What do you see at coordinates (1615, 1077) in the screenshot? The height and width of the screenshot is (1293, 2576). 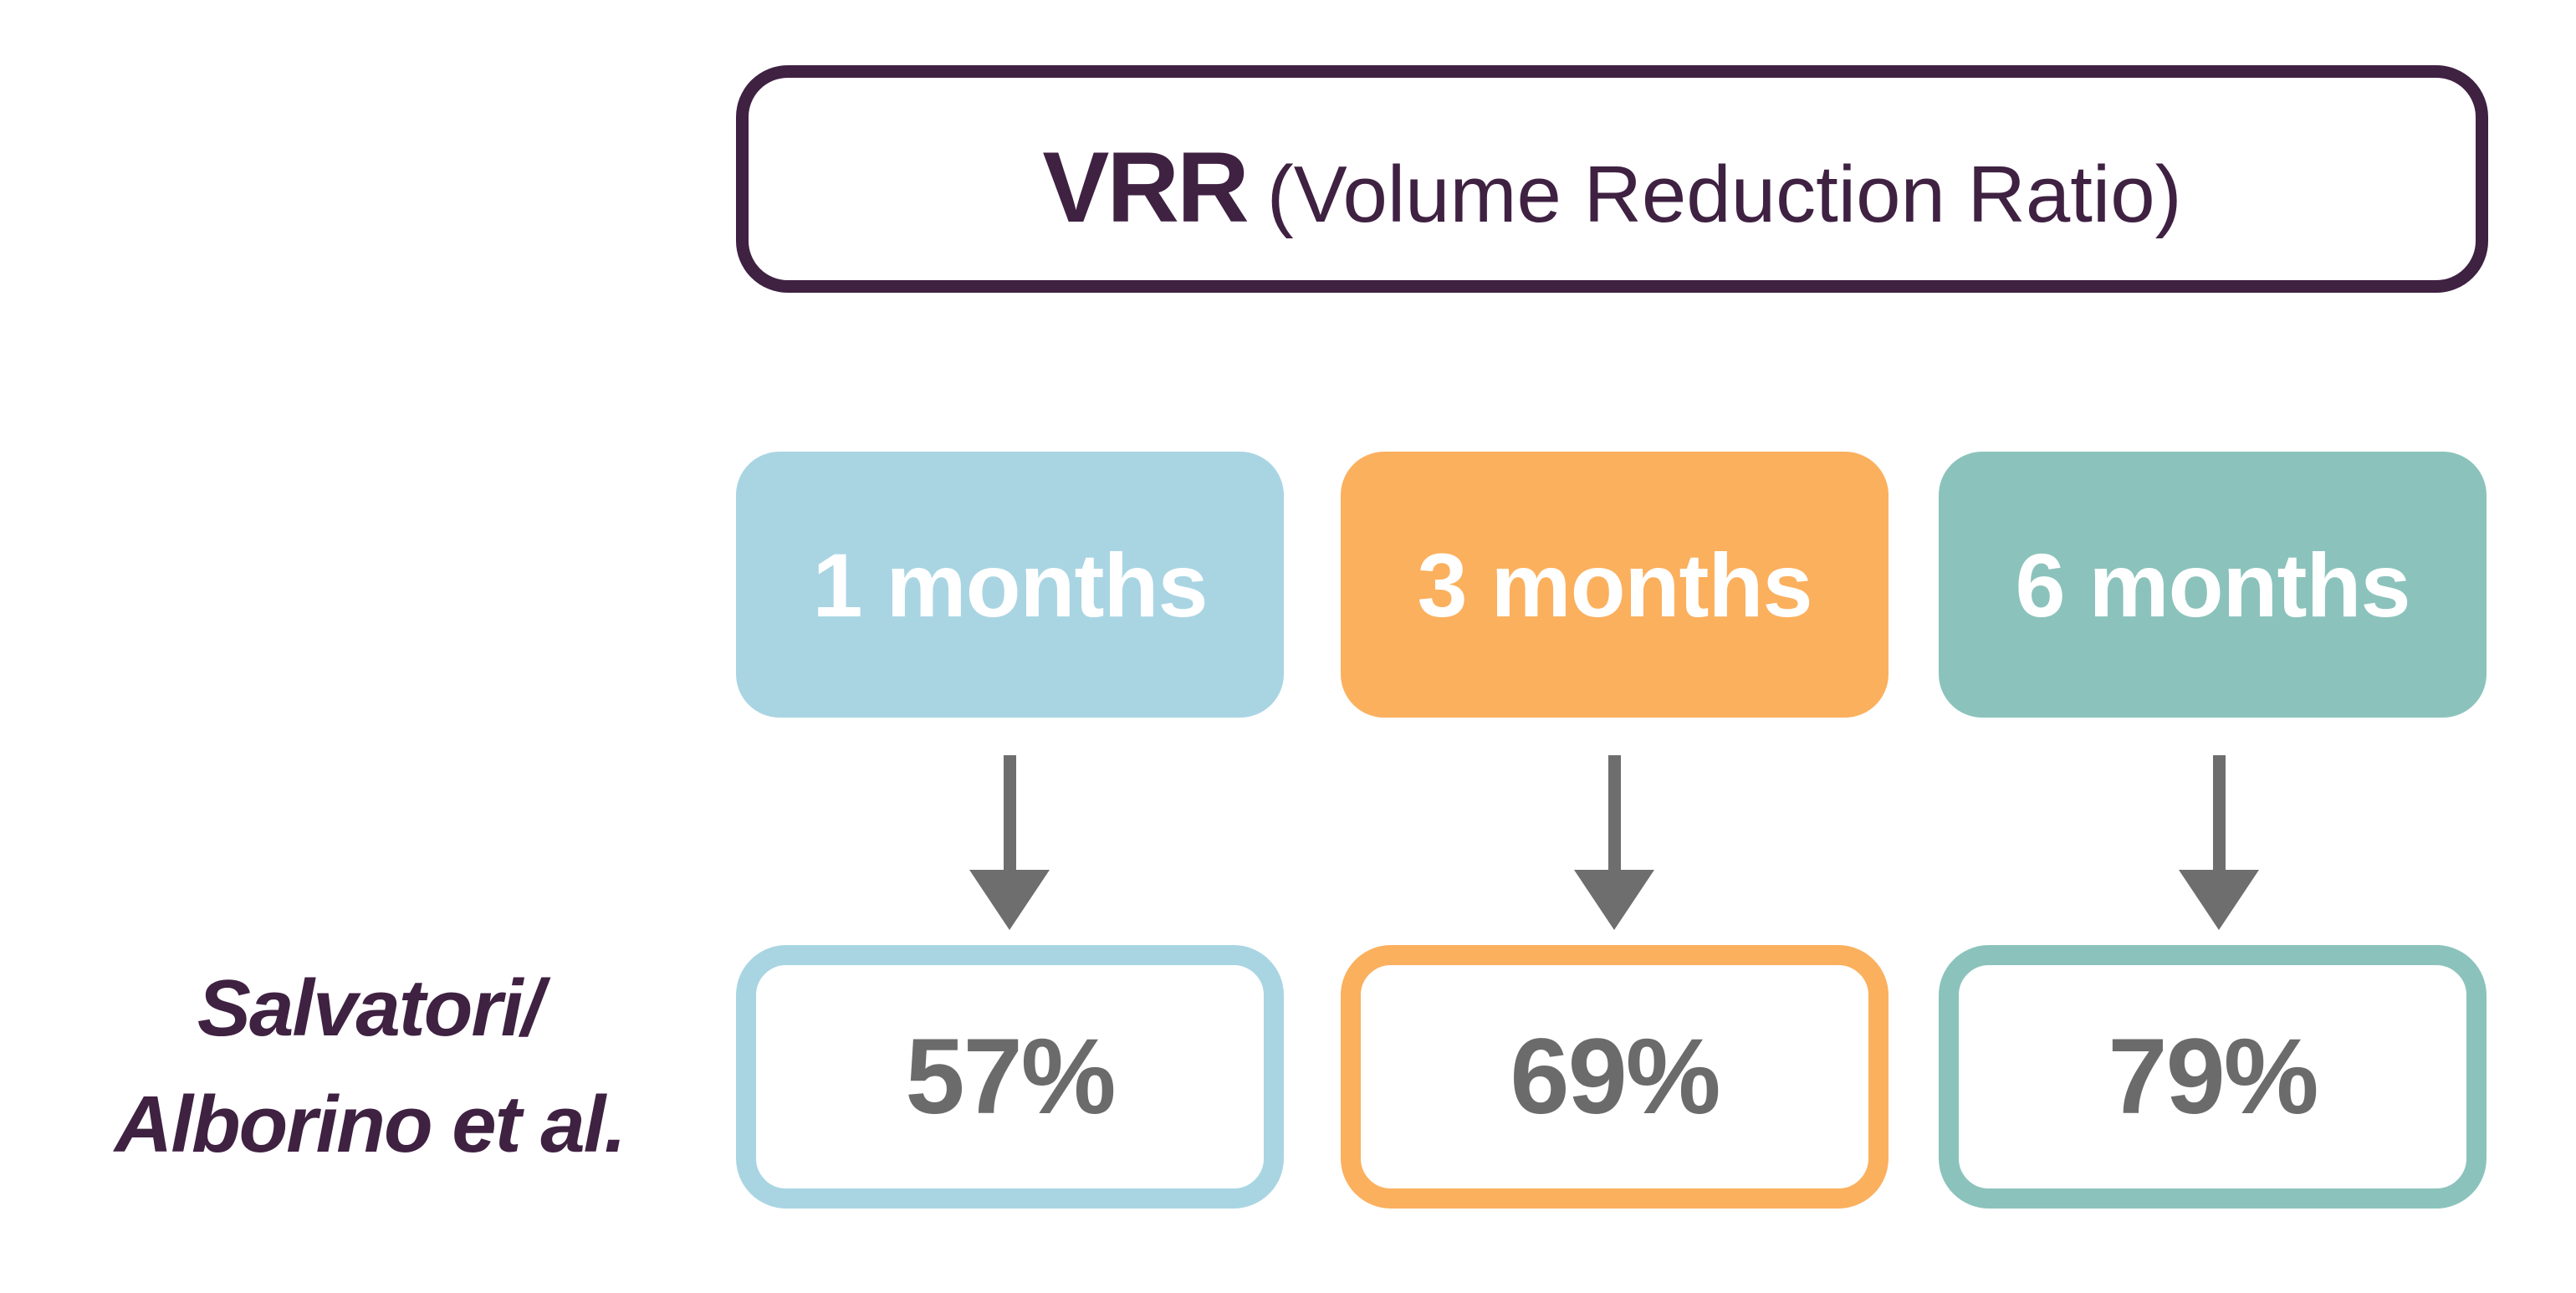 I see `value-box-3-months: 69%` at bounding box center [1615, 1077].